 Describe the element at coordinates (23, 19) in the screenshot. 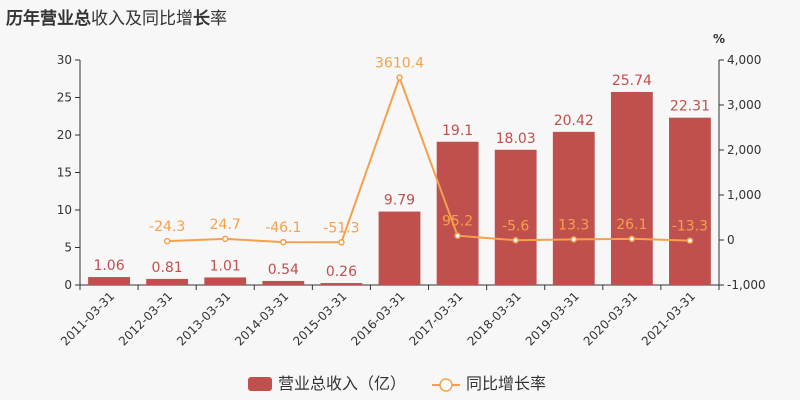

I see `title-part: 历年` at that location.